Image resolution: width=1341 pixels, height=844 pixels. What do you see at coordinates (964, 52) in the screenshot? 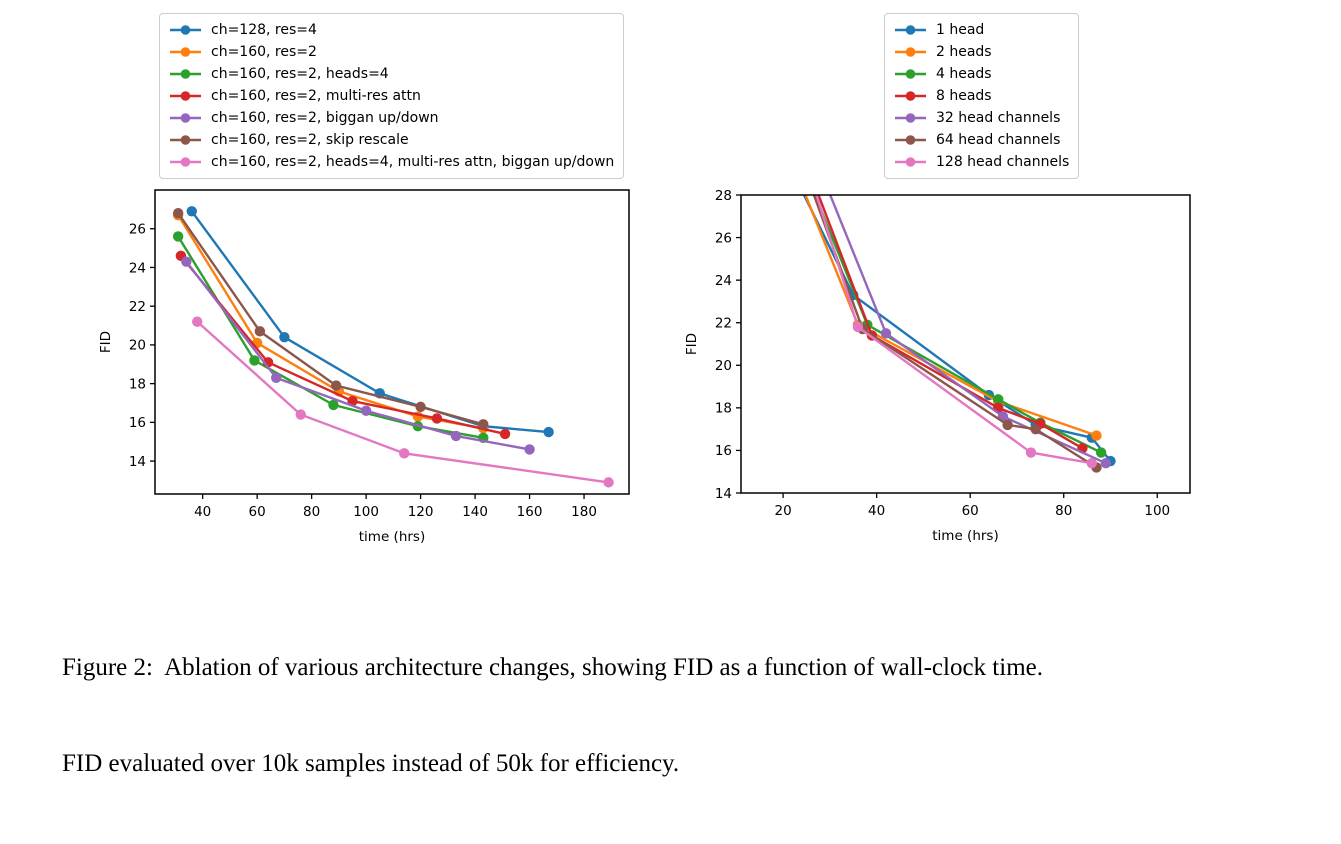
I see `legend-label: 2 heads` at bounding box center [964, 52].